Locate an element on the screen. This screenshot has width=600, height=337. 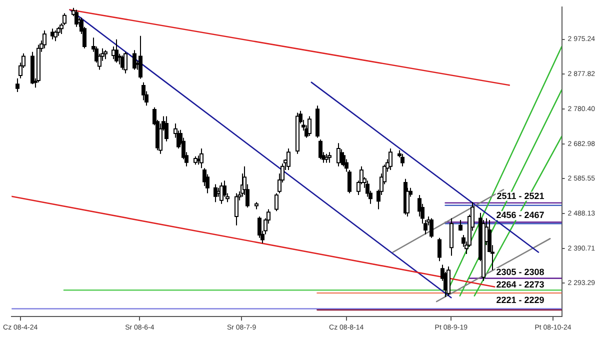
annotation: 2511 - 2521 is located at coordinates (520, 195).